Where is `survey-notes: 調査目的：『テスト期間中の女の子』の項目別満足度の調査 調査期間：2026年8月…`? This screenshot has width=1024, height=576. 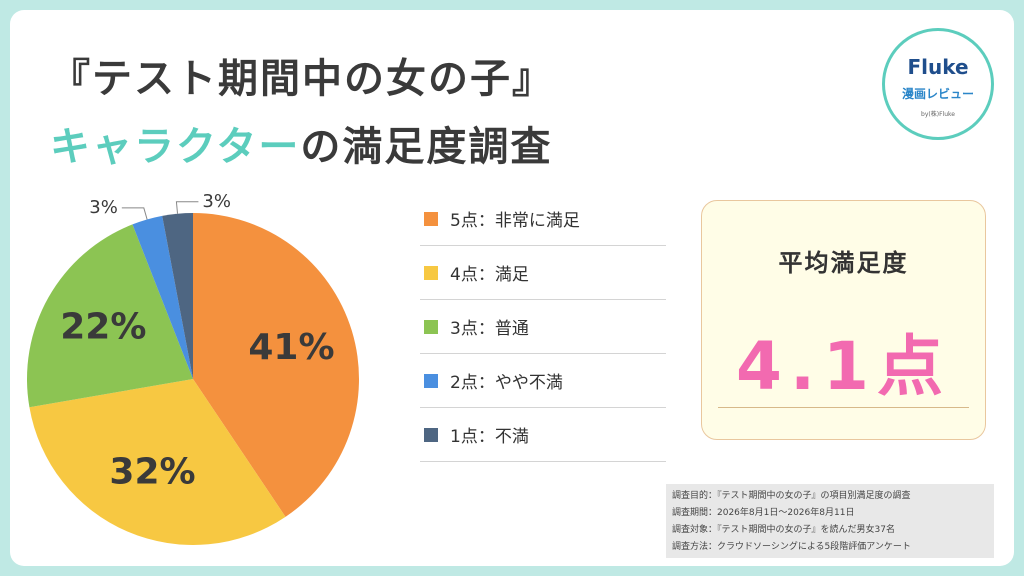 survey-notes: 調査目的：『テスト期間中の女の子』の項目別満足度の調査 調査期間：2026年8月… is located at coordinates (830, 521).